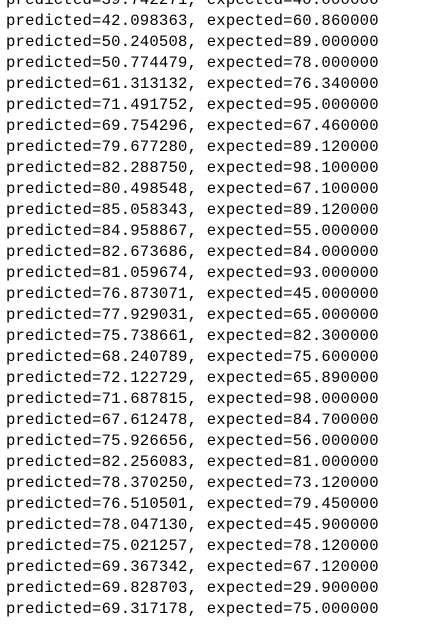 This screenshot has height=643, width=448. What do you see at coordinates (192, 357) in the screenshot?
I see `console-line: predicted=68.240789, expected=75.600000` at bounding box center [192, 357].